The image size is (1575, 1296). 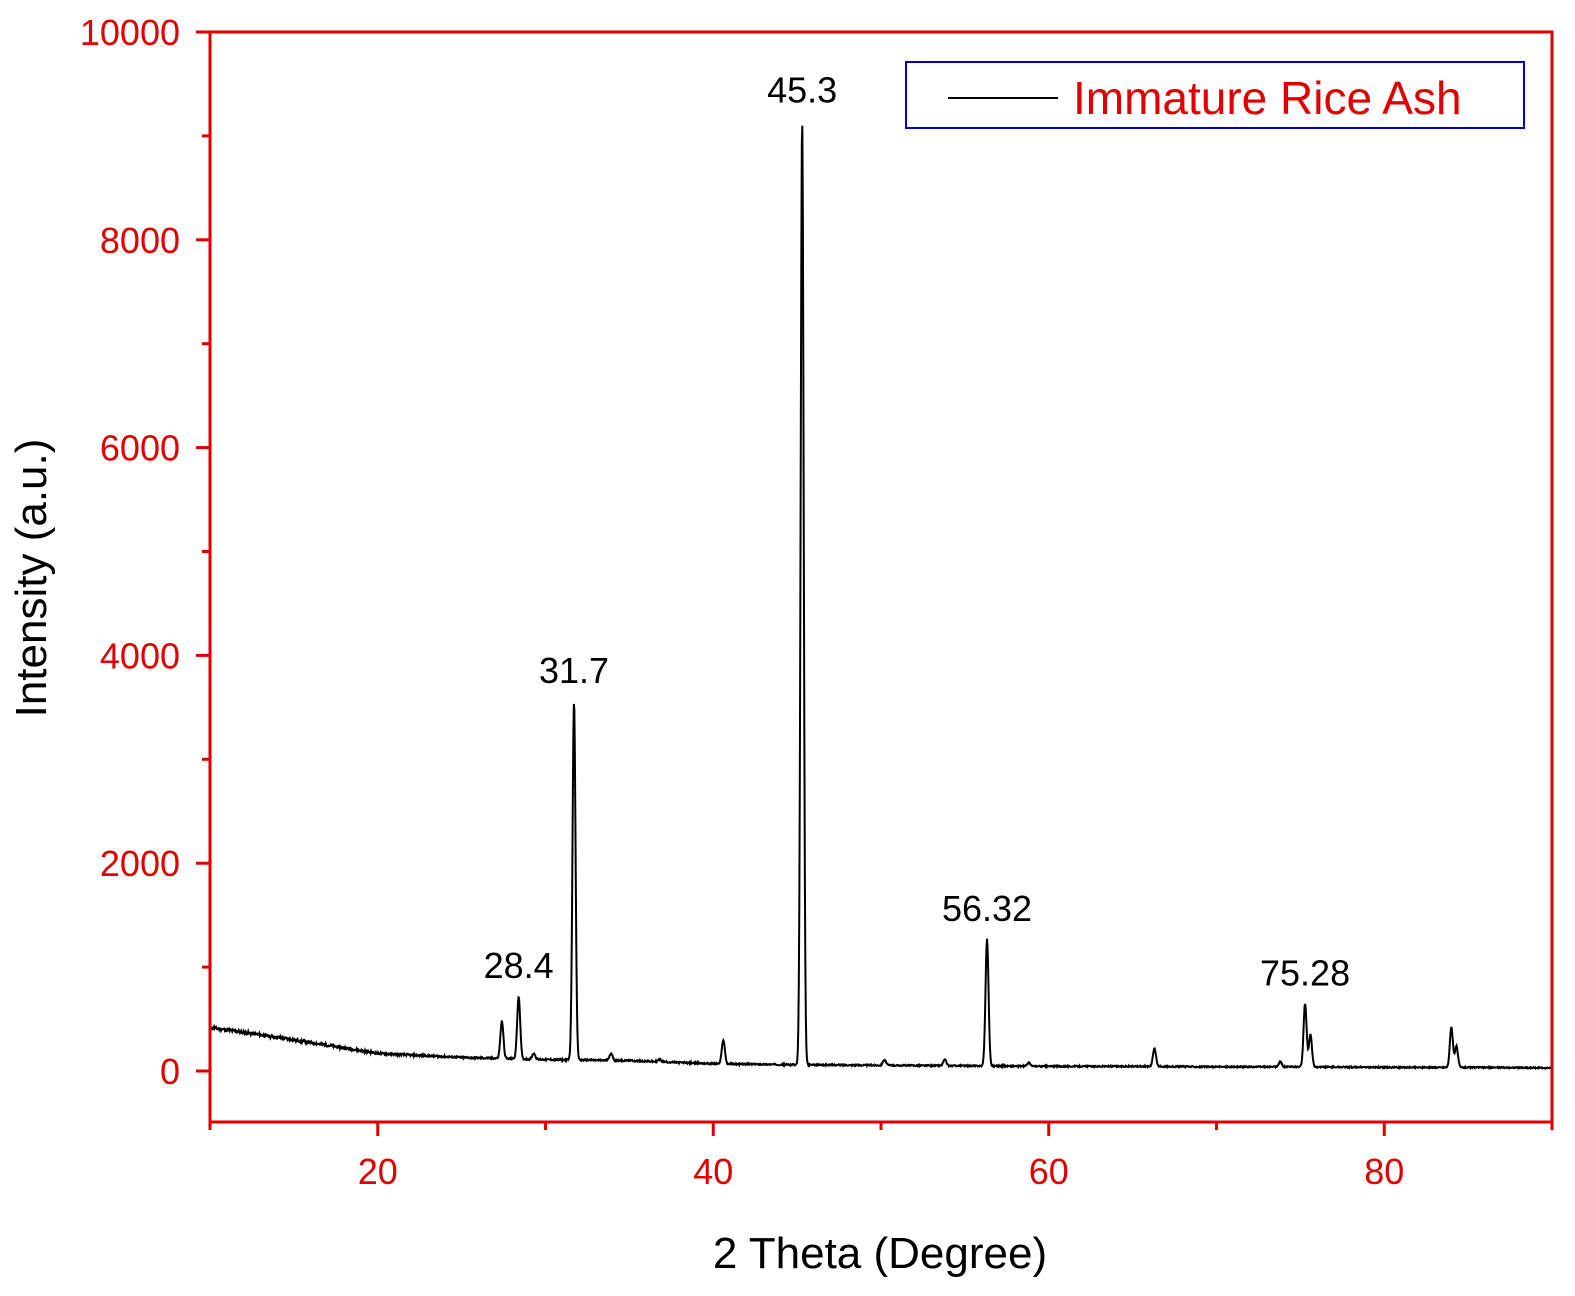 I want to click on x-tick-label: 80, so click(x=1384, y=1171).